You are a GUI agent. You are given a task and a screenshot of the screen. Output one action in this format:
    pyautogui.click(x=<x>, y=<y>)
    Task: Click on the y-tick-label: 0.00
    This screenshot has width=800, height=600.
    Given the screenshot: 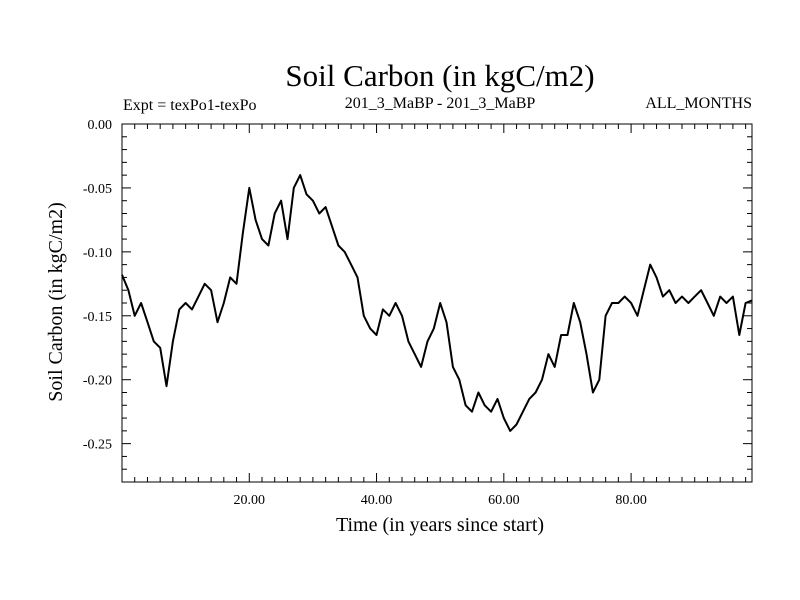 What is the action you would take?
    pyautogui.click(x=100, y=125)
    